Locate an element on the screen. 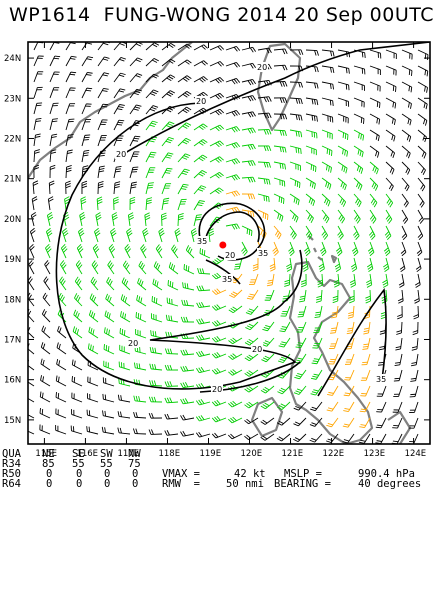 This screenshot has width=443, height=590. lat-label-24N: 24N is located at coordinates (12, 59).